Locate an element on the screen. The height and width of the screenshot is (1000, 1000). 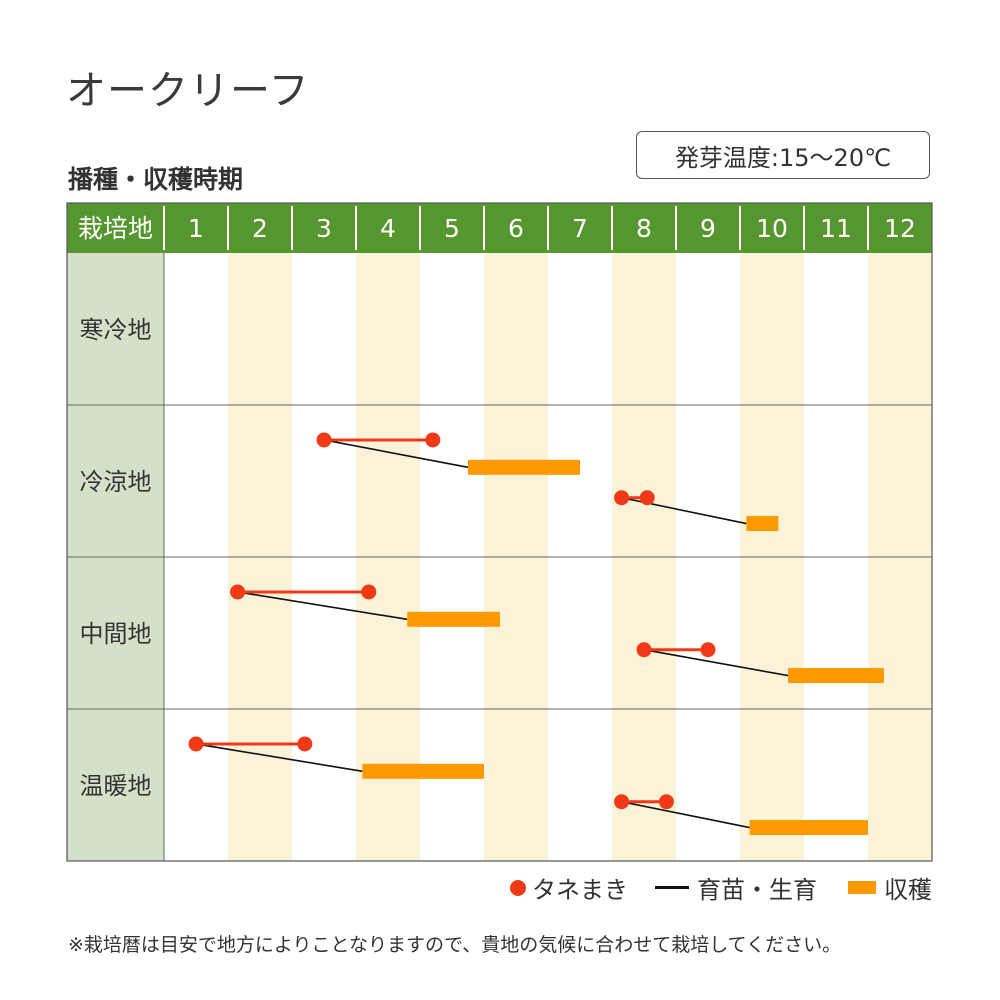
month-header-7: 7 is located at coordinates (580, 228).